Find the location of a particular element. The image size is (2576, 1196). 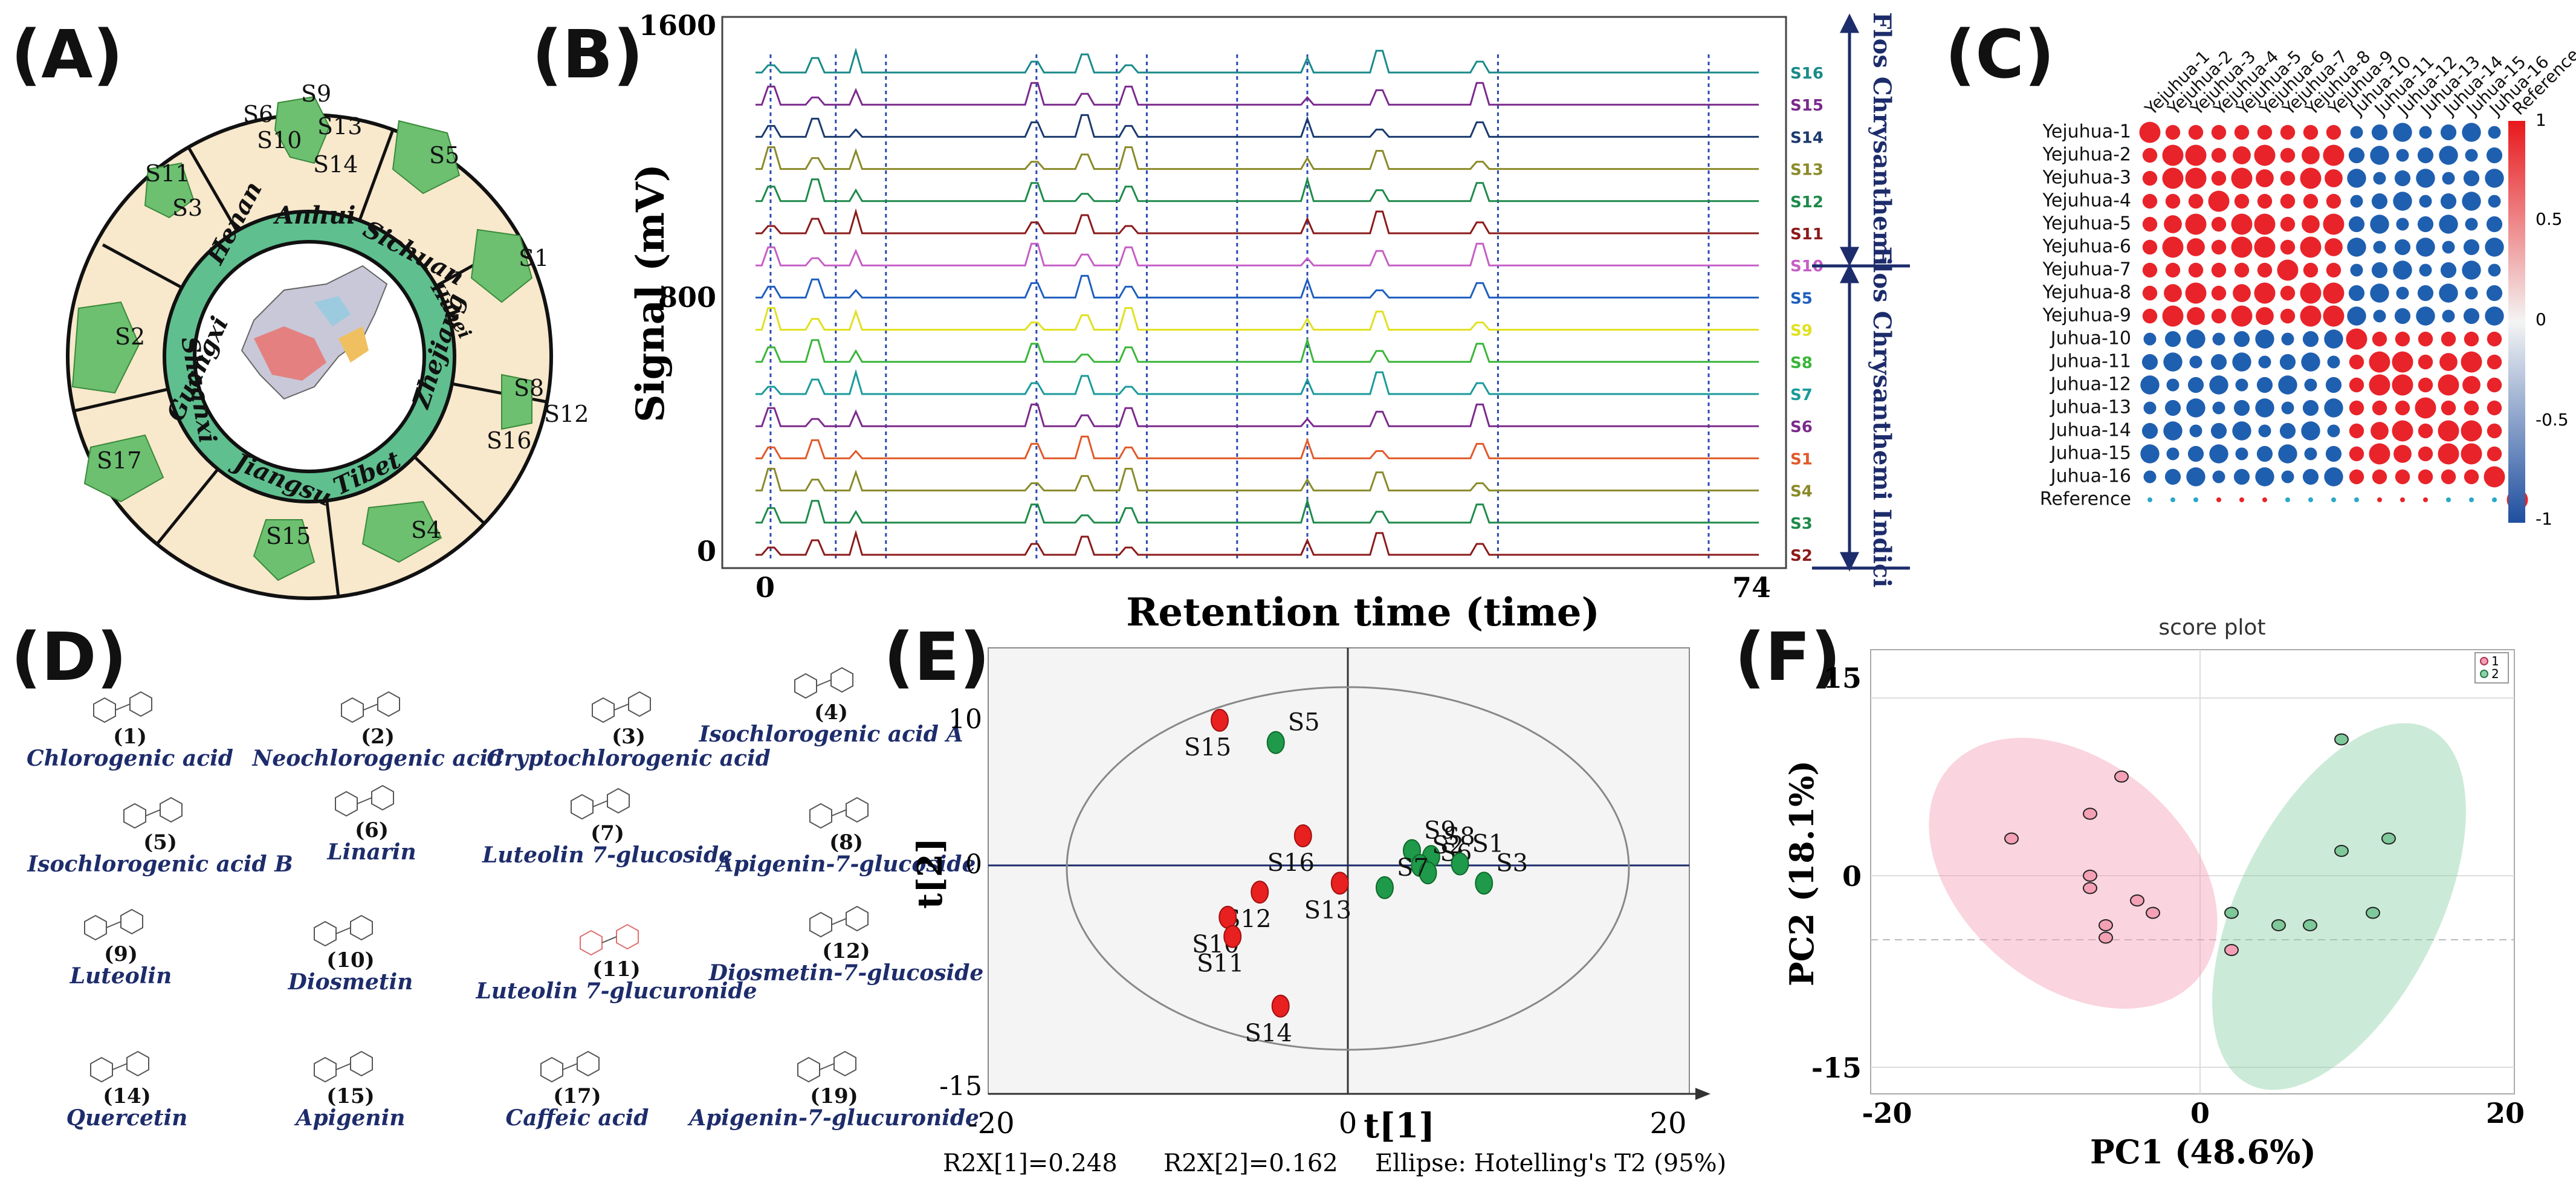

c-row-label: Yejuhua-1 is located at coordinates (2086, 131).